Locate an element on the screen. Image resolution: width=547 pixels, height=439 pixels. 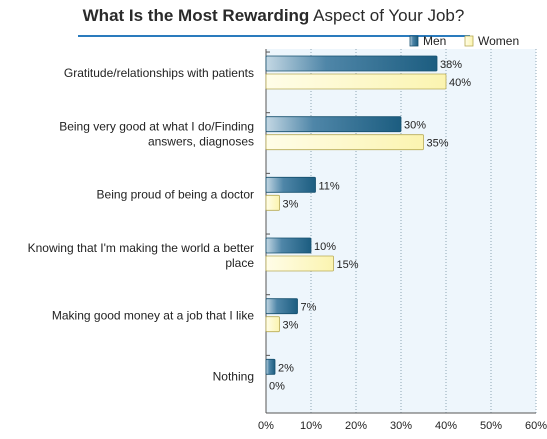
category-label-line: Making good money at a job that I like is located at coordinates (153, 316).